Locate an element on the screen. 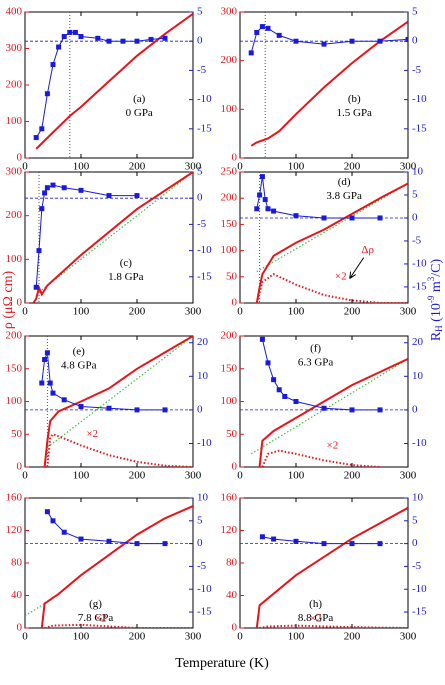 The height and width of the screenshot is (685, 445). y-tick-label: 40 is located at coordinates (17, 595).